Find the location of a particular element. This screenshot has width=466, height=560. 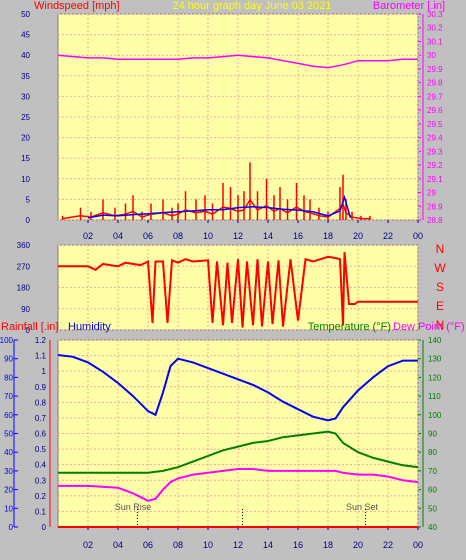

wind-xtick-label: 16 is located at coordinates (298, 236).